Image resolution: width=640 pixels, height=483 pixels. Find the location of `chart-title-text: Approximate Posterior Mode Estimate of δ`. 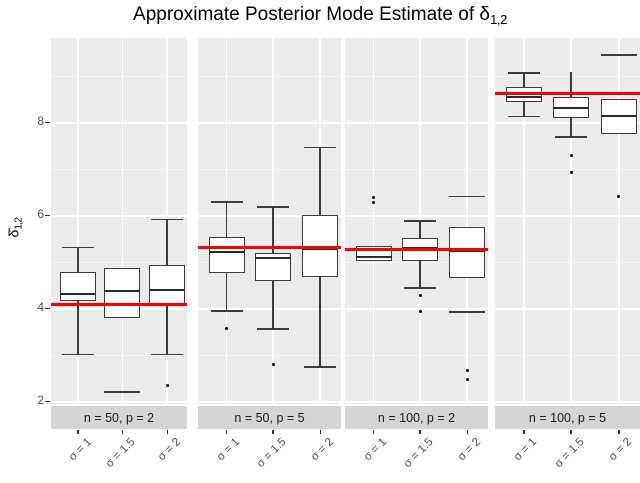

chart-title-text: Approximate Posterior Mode Estimate of δ is located at coordinates (311, 14).